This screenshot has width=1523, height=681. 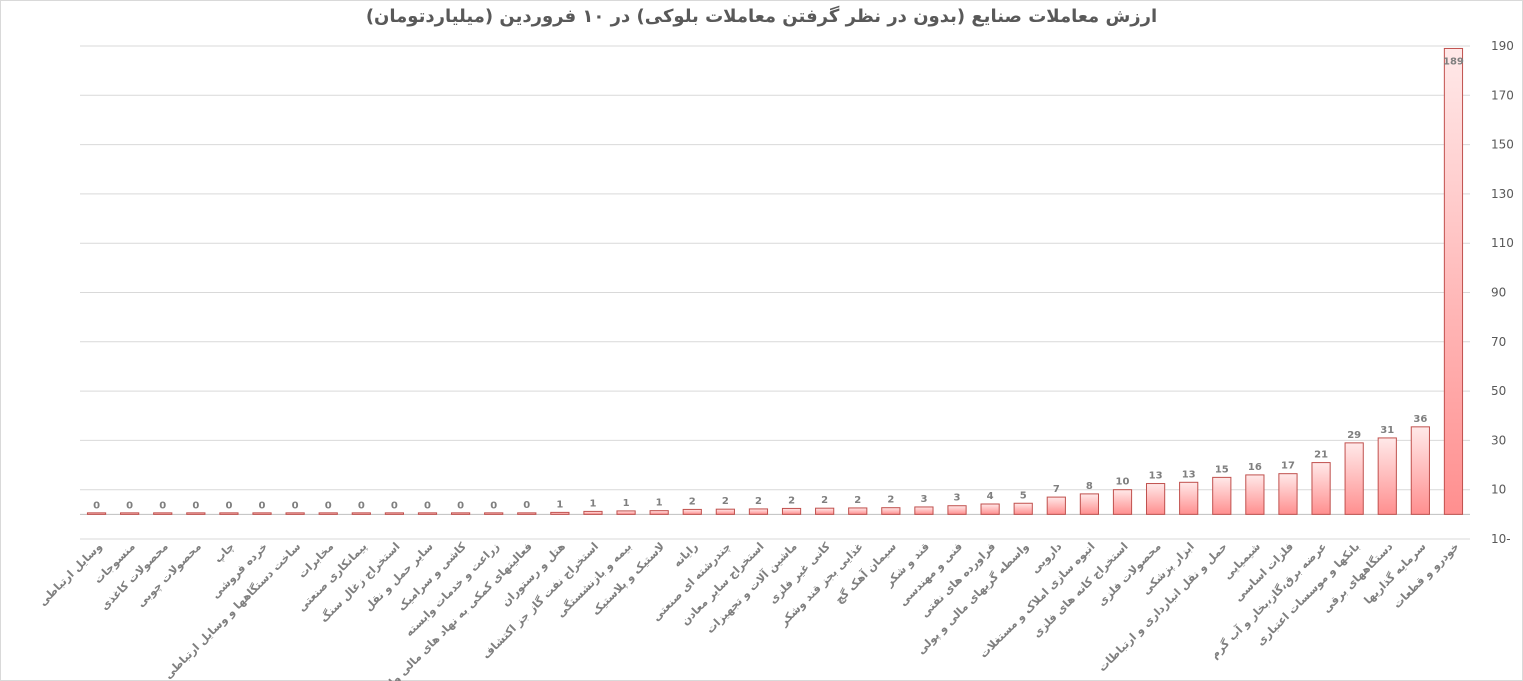 What do you see at coordinates (1502, 95) in the screenshot?
I see `y-tick-label: 170` at bounding box center [1502, 95].